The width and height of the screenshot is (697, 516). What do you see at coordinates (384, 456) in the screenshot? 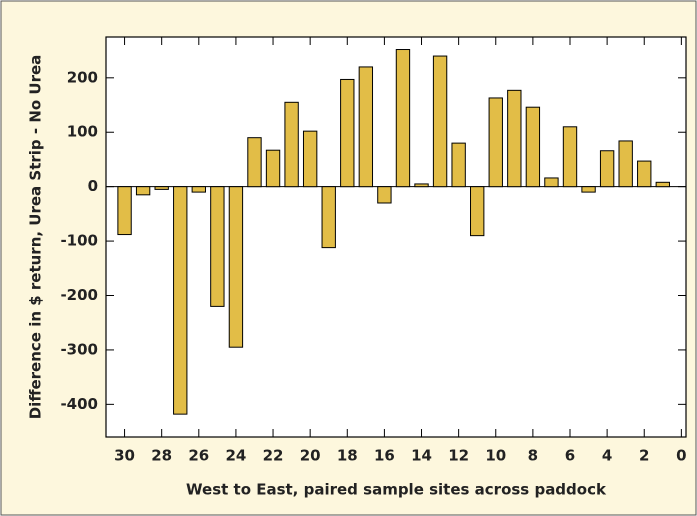
I see `x-tick-label: 16` at bounding box center [384, 456].